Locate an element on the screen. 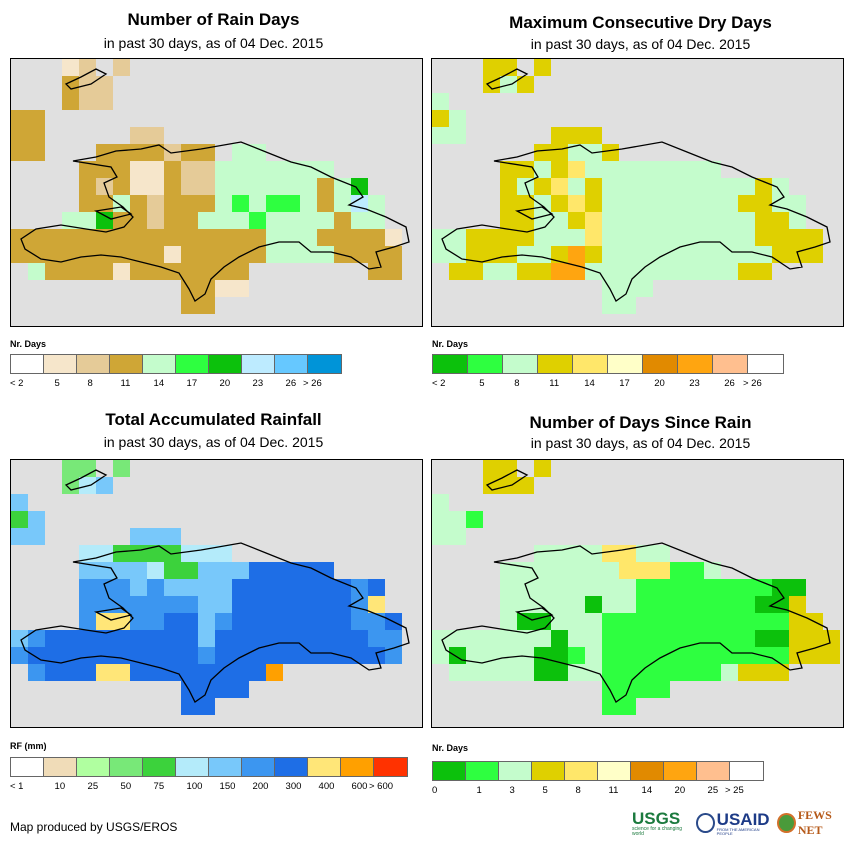 The width and height of the screenshot is (854, 845). legend-label: 75 is located at coordinates (159, 786).